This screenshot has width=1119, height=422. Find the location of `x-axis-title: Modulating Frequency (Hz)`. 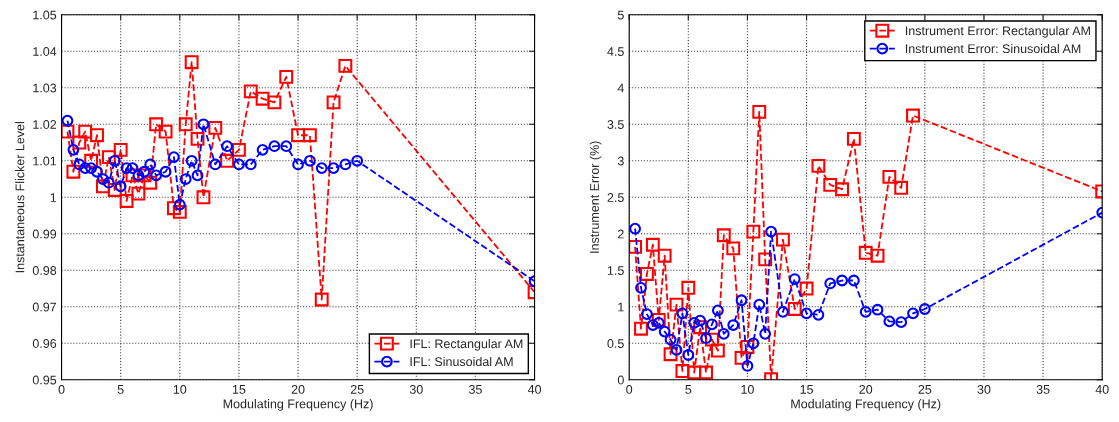

x-axis-title: Modulating Frequency (Hz) is located at coordinates (866, 405).